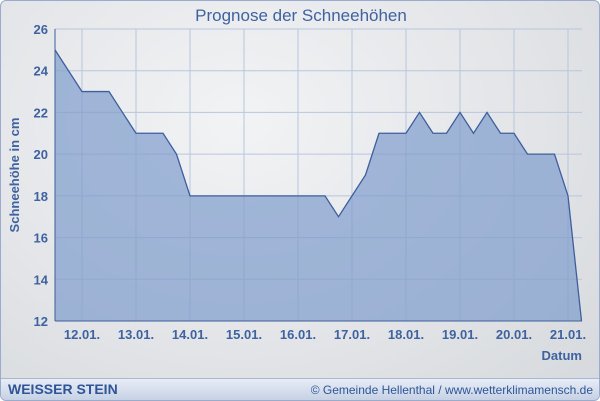 The height and width of the screenshot is (401, 600). What do you see at coordinates (568, 334) in the screenshot?
I see `x-tick-label: 21.01.` at bounding box center [568, 334].